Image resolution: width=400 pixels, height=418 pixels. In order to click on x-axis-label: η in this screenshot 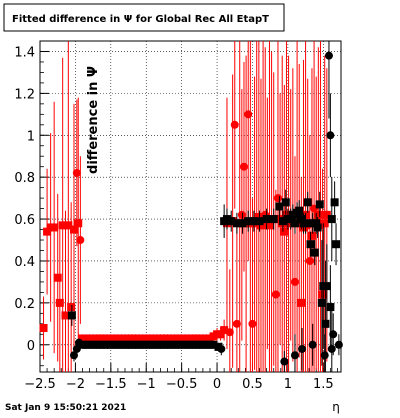, I will do `click(336, 407)`.